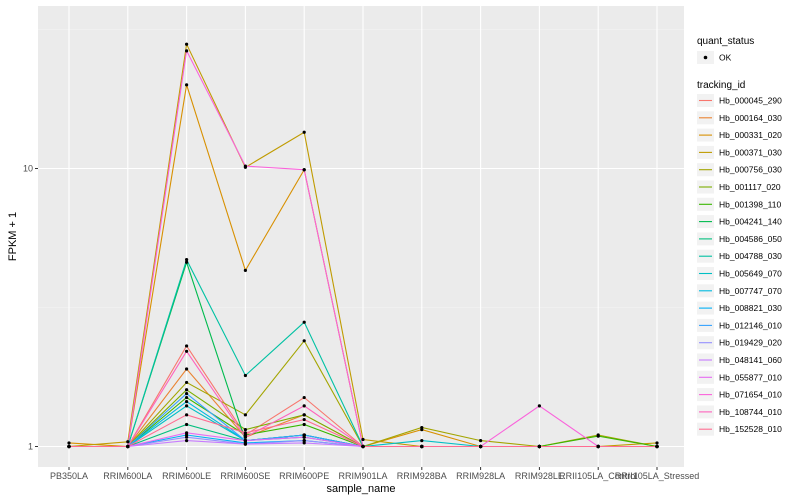  What do you see at coordinates (750, 360) in the screenshot?
I see `legend-label-Hb_048141_060: Hb_048141_060` at bounding box center [750, 360].